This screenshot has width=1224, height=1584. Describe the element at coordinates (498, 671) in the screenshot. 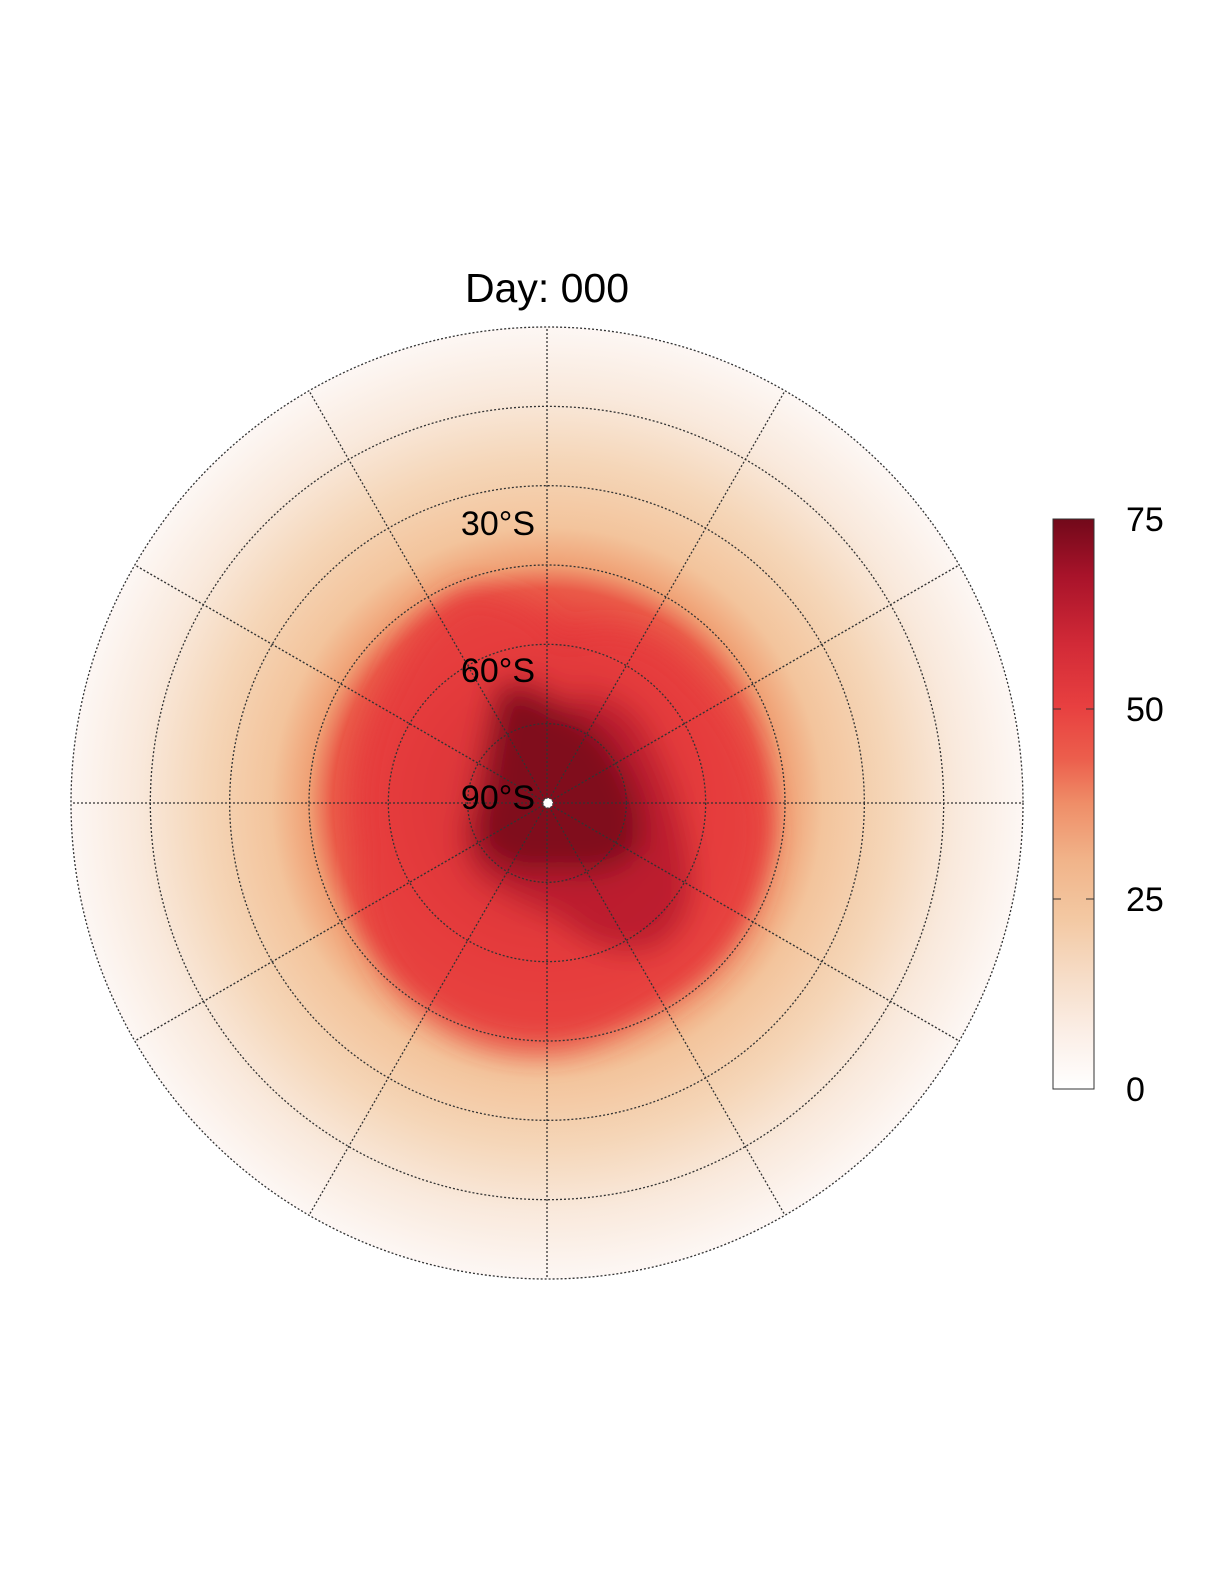

I see `lat-label-60s: 60°S` at that location.